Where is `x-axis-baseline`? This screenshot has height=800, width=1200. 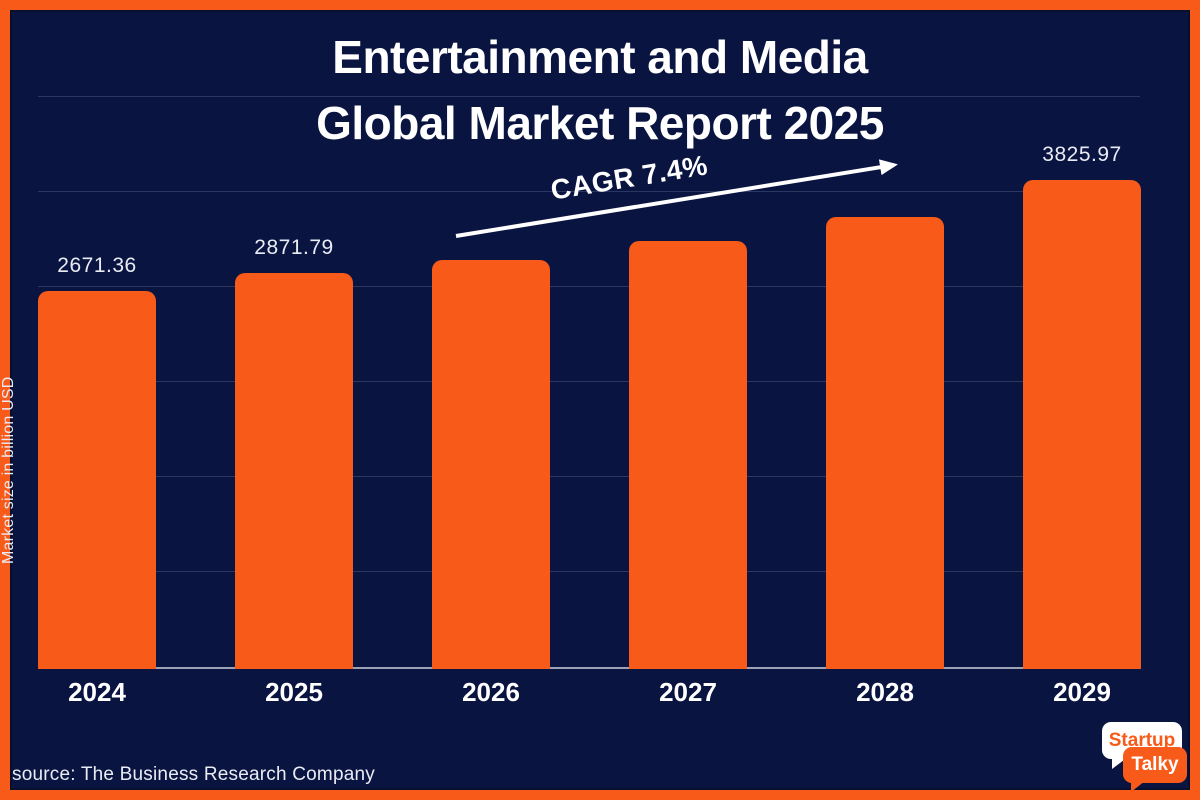 x-axis-baseline is located at coordinates (589, 668).